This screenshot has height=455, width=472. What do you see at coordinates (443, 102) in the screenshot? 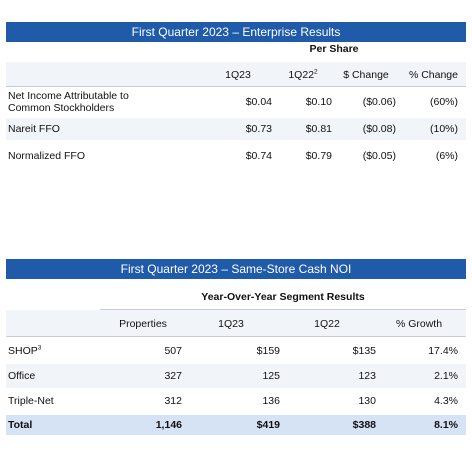
I see `cell-pct-change: (60%)` at bounding box center [443, 102].